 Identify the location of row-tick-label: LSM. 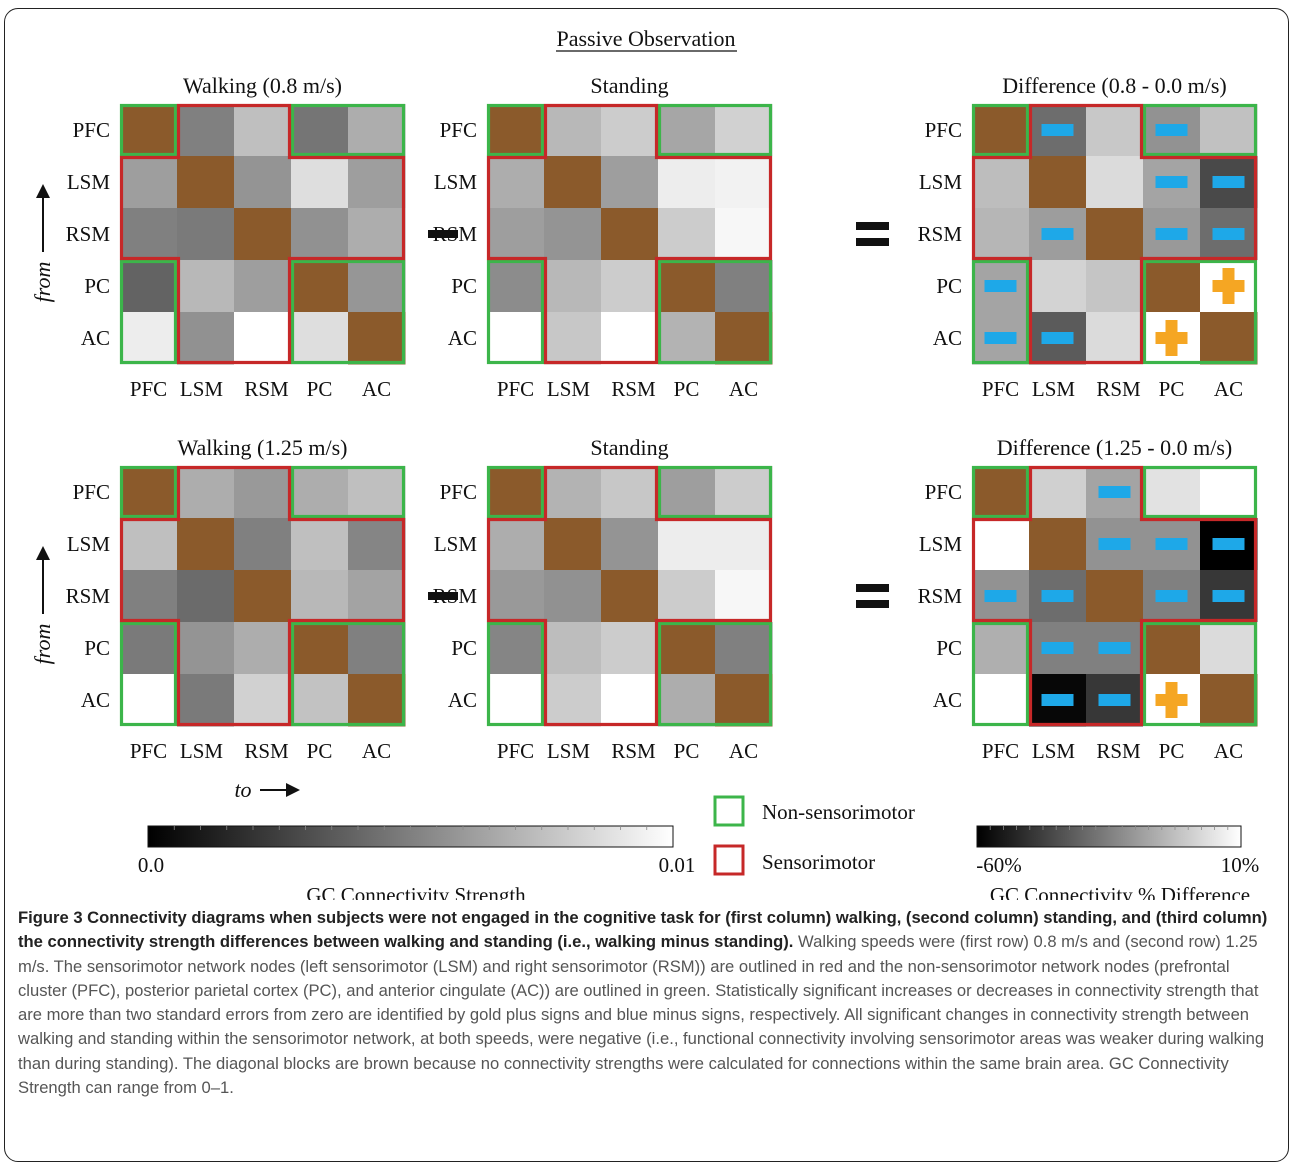
(456, 182).